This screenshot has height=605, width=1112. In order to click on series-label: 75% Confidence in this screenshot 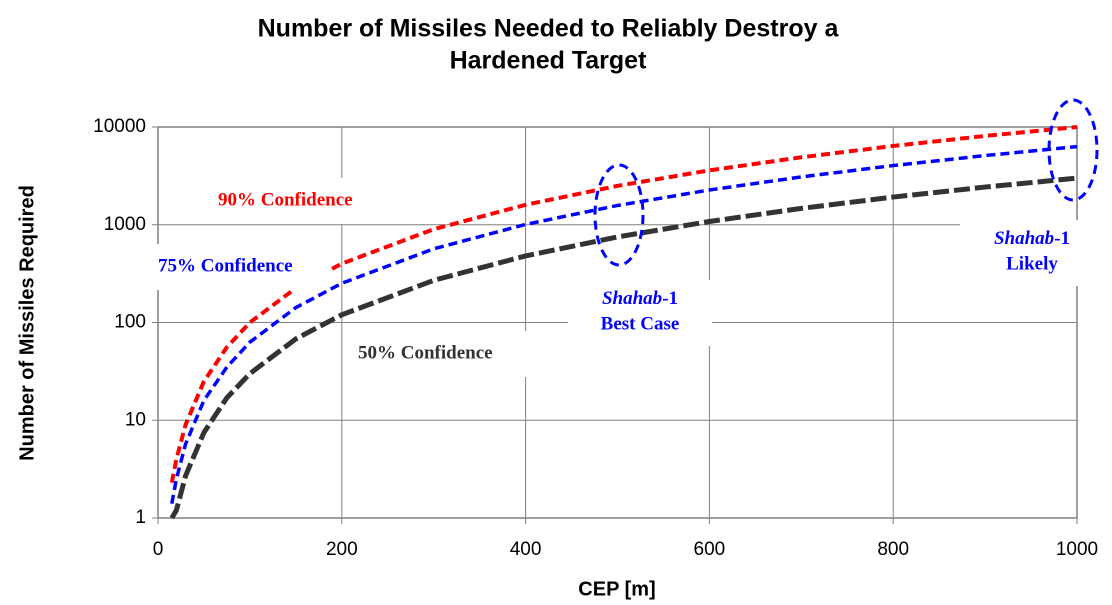, I will do `click(225, 265)`.